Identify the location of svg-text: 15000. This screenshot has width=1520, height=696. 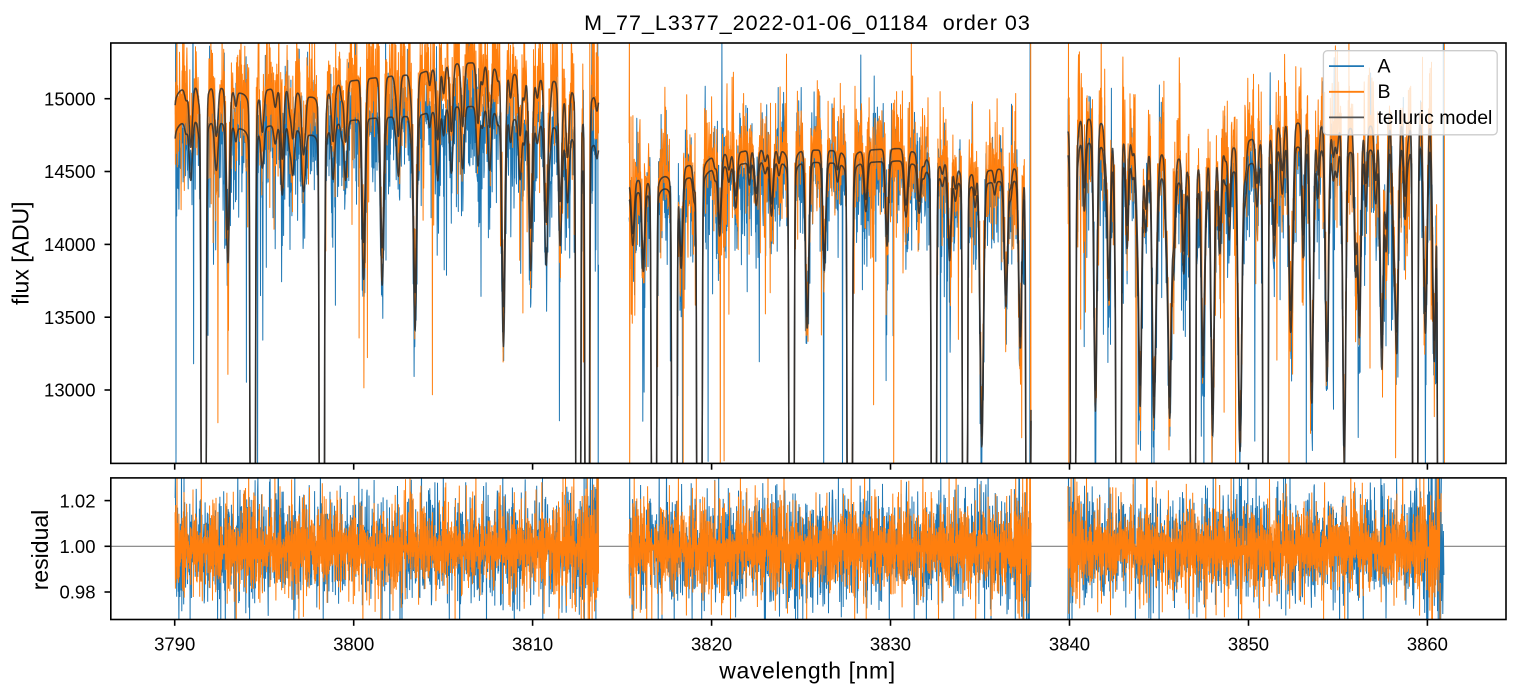
(69, 98).